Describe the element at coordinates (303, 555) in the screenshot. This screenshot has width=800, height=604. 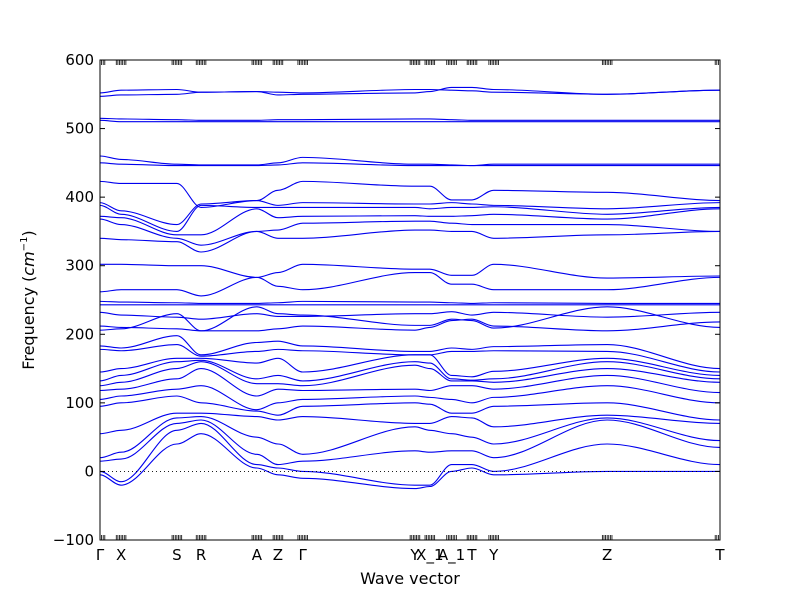
I see `x-tick-label-7: Γ` at that location.